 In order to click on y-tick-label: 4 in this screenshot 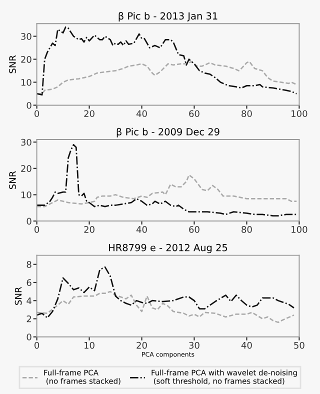, I will do `click(29, 300)`.